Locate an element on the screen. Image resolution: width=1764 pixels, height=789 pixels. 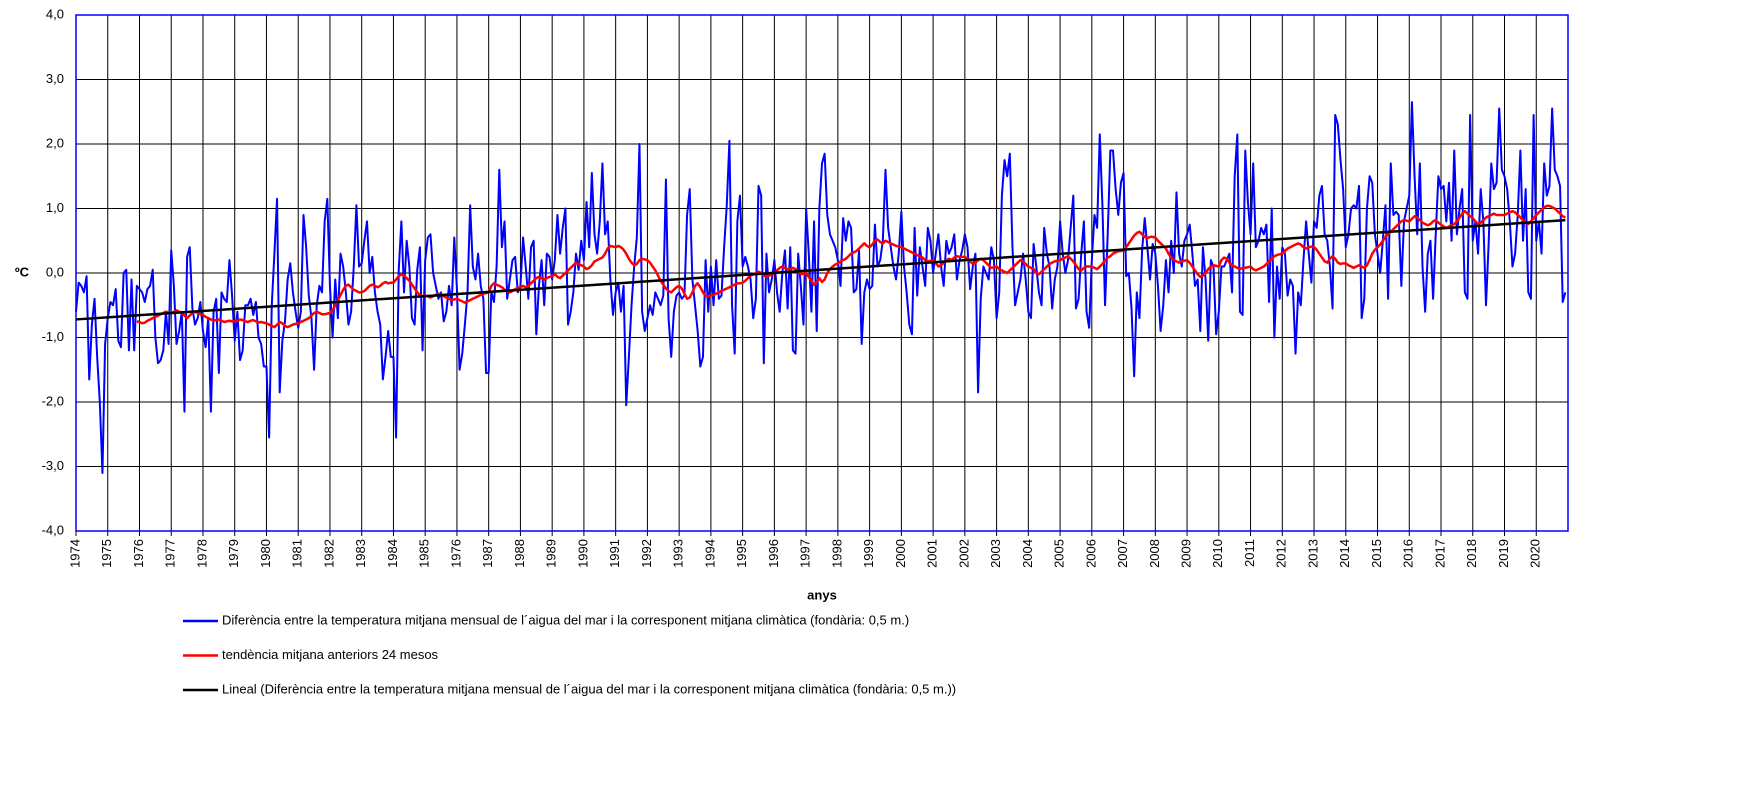
x-tick-label: 1982 is located at coordinates (328, 553).